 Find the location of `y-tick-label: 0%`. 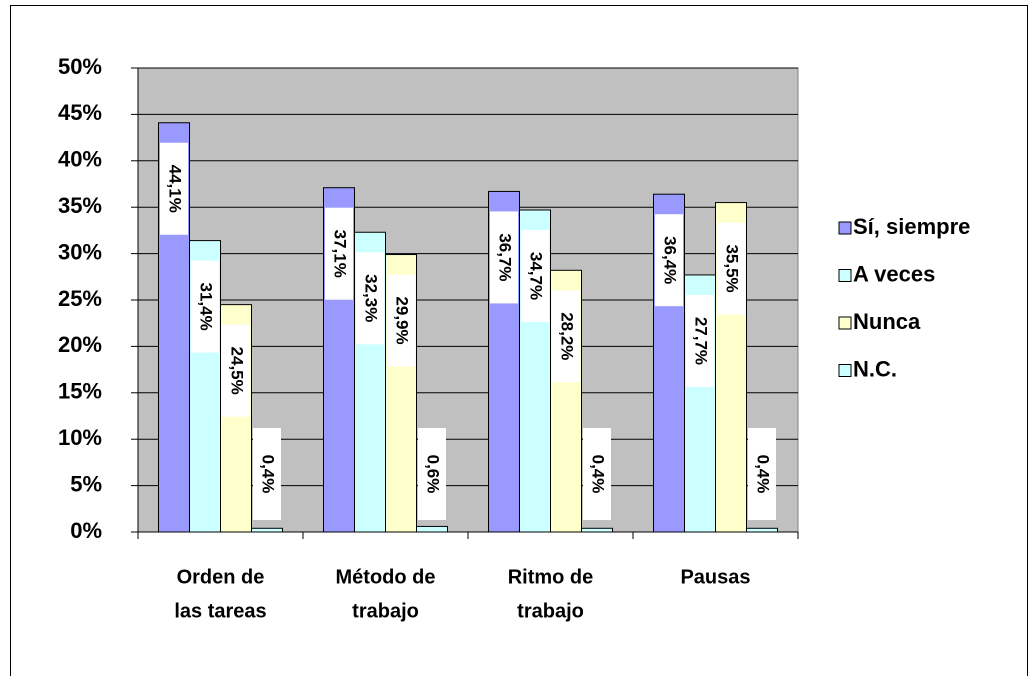

y-tick-label: 0% is located at coordinates (86, 530).